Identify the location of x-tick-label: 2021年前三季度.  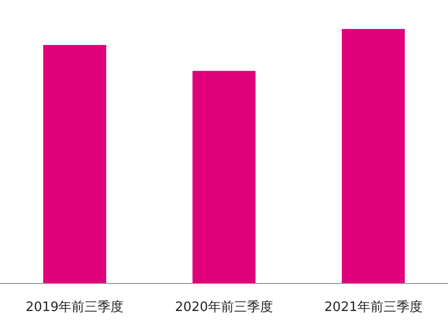
(373, 307).